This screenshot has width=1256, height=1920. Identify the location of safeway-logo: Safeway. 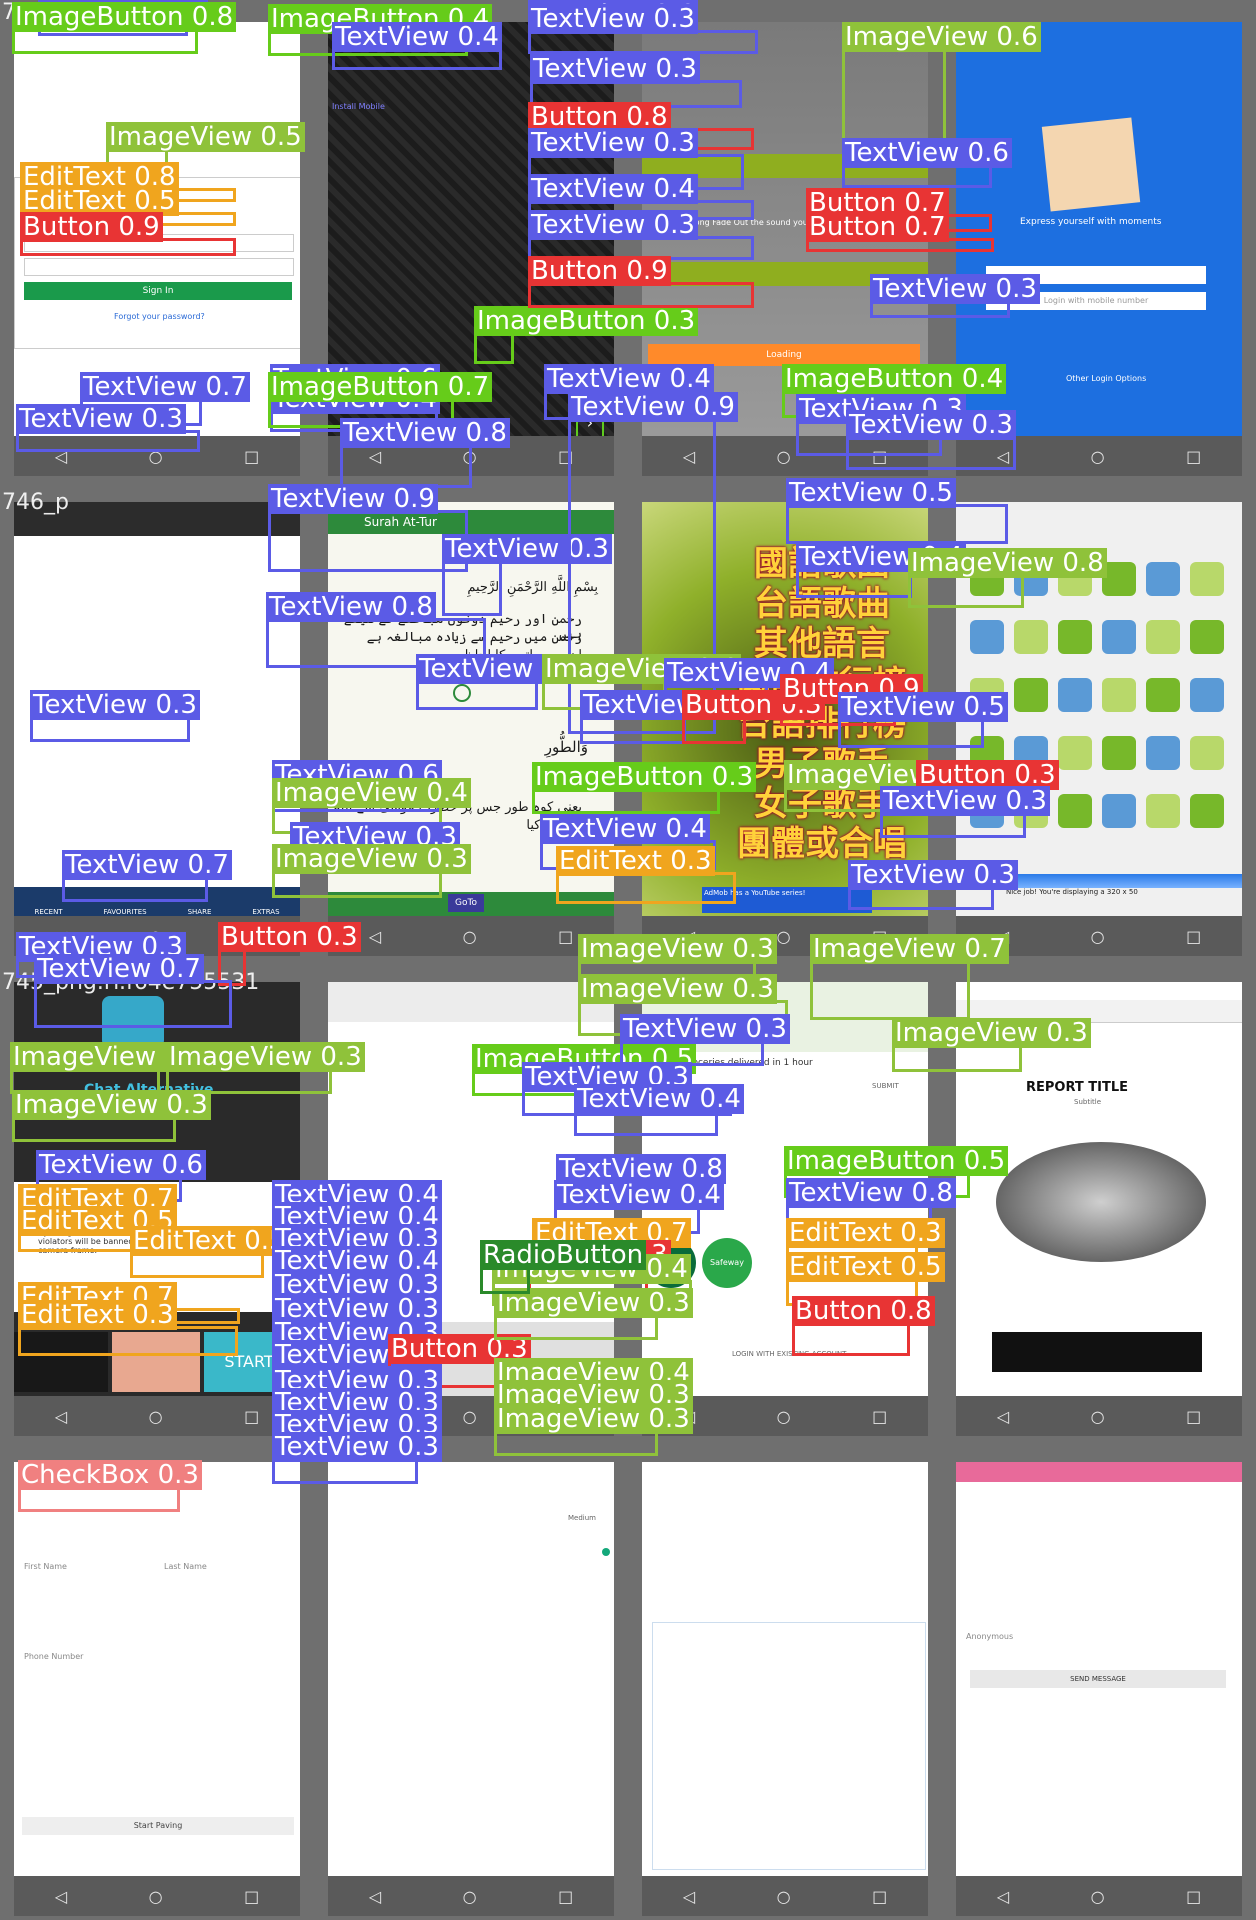
(727, 1263).